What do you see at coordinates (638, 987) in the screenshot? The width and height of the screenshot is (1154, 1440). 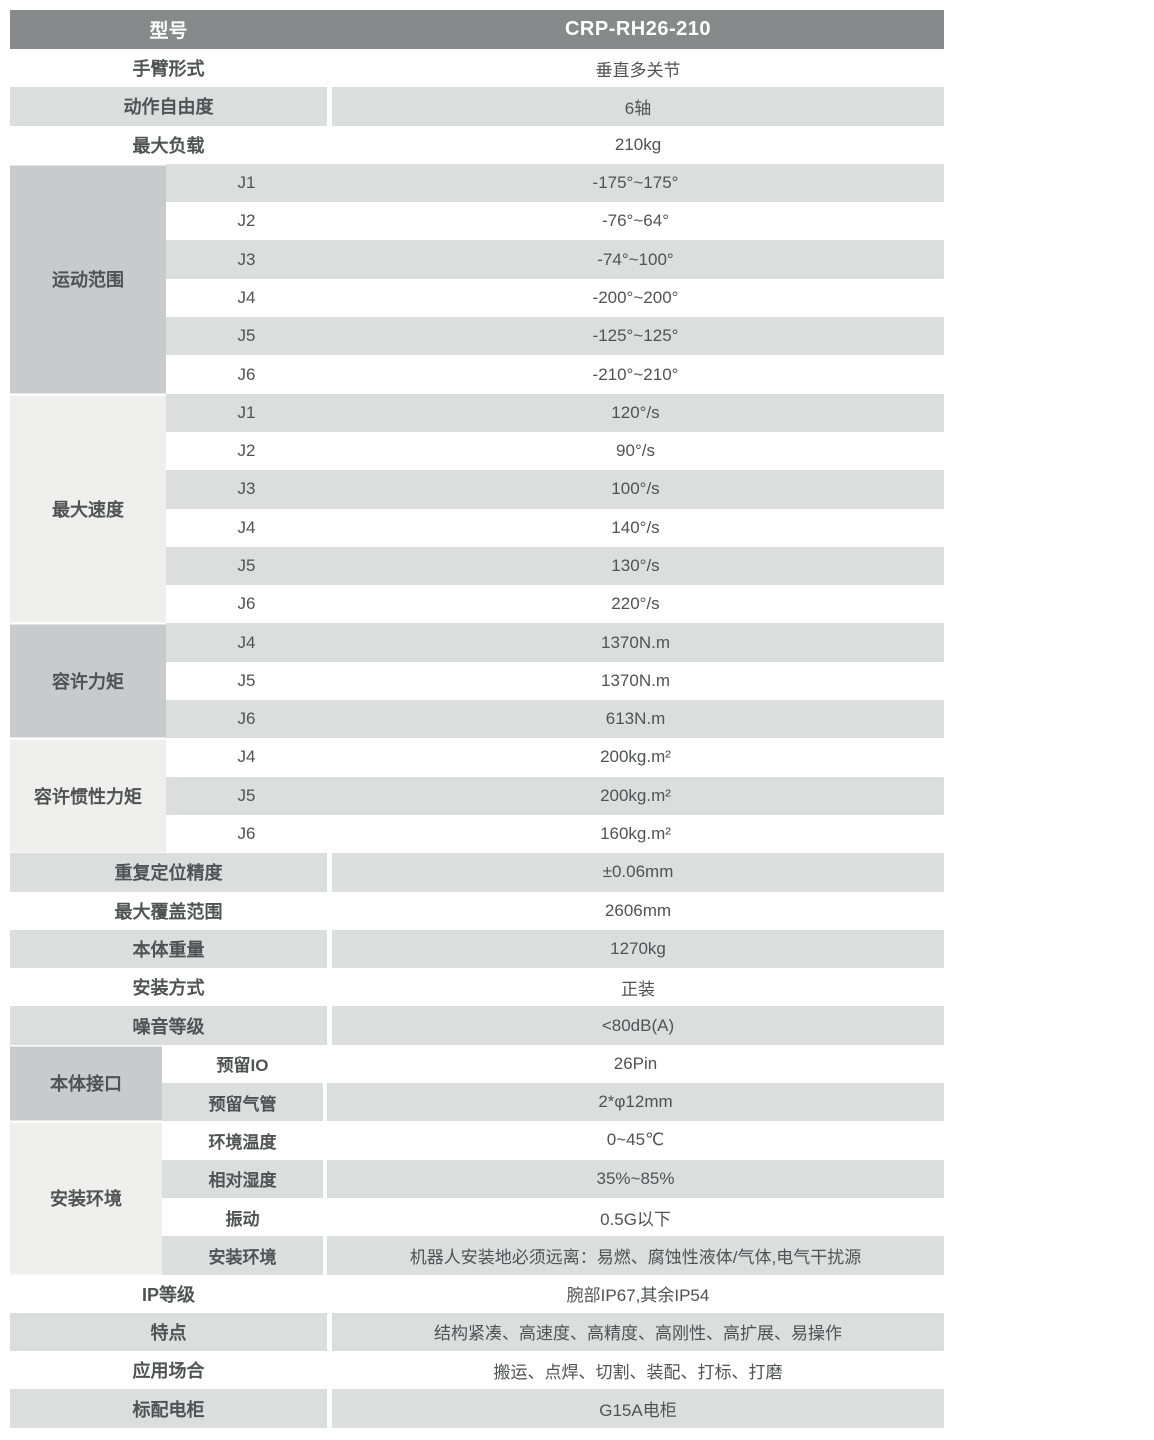 I see `row-value: 正装` at bounding box center [638, 987].